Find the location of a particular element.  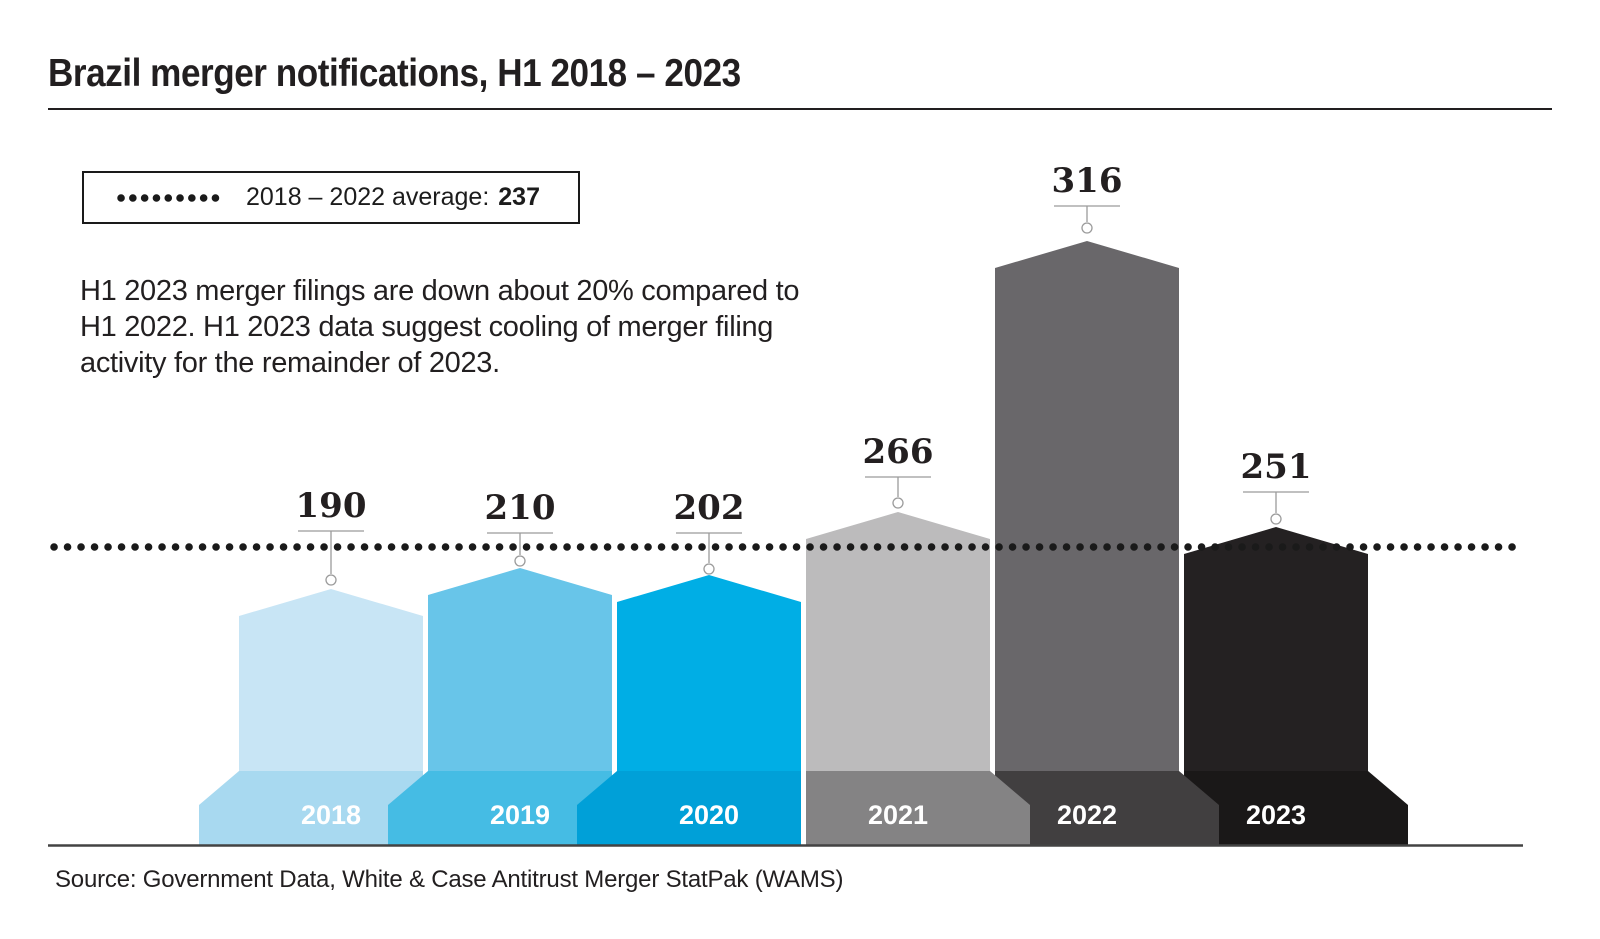

bar-base-2021 is located at coordinates (918, 808).